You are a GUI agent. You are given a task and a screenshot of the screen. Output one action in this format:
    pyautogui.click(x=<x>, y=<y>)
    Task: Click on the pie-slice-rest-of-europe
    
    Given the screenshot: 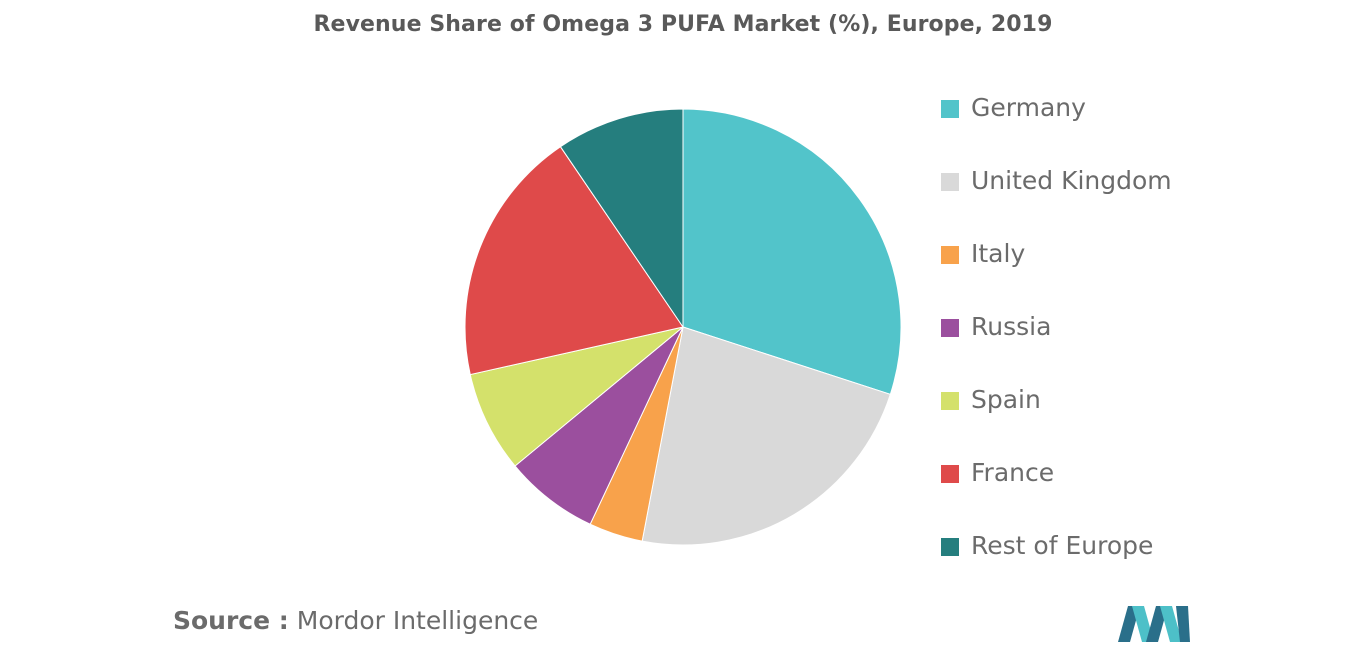 What is the action you would take?
    pyautogui.click(x=621, y=218)
    